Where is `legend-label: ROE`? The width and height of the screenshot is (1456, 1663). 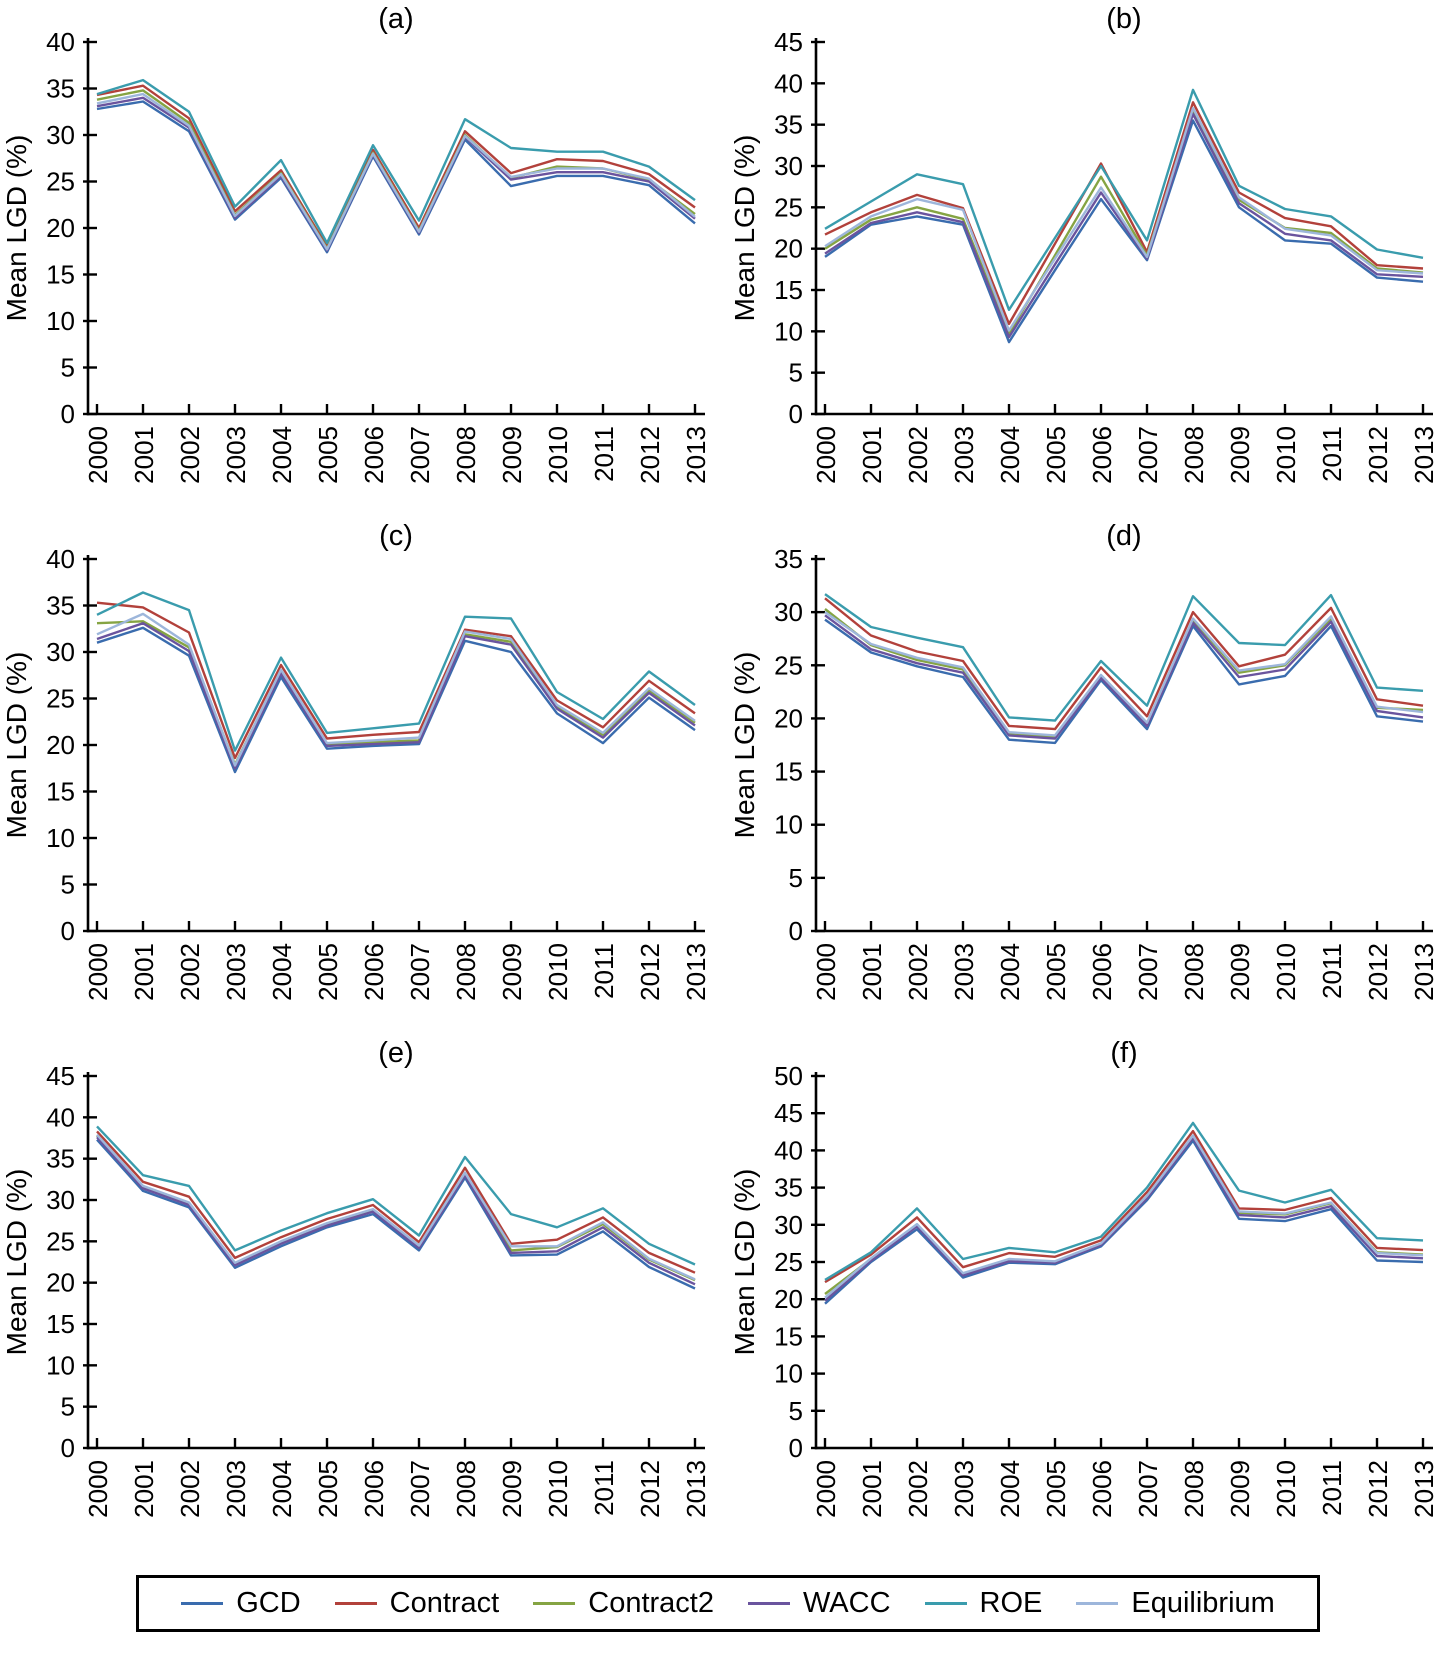 legend-label: ROE is located at coordinates (1011, 1603).